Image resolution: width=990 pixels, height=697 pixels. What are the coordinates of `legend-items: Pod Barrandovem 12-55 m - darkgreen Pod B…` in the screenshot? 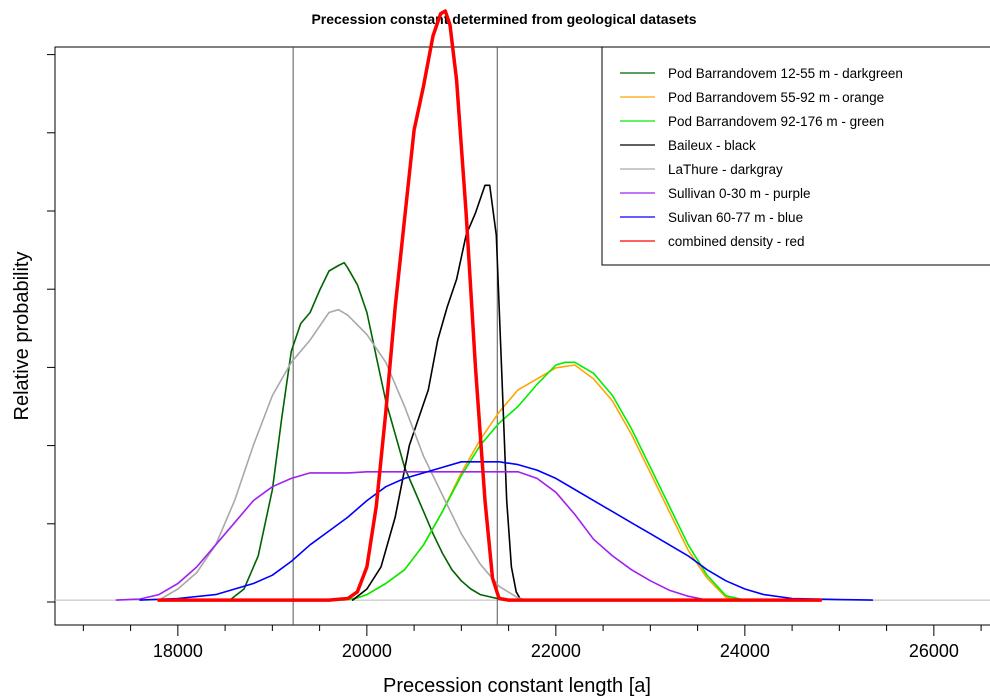 It's located at (761, 157).